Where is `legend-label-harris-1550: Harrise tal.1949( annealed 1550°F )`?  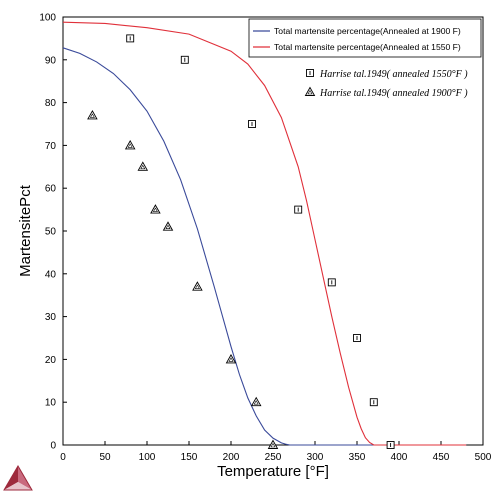
legend-label-harris-1550: Harrise tal.1949( annealed 1550°F ) is located at coordinates (393, 74).